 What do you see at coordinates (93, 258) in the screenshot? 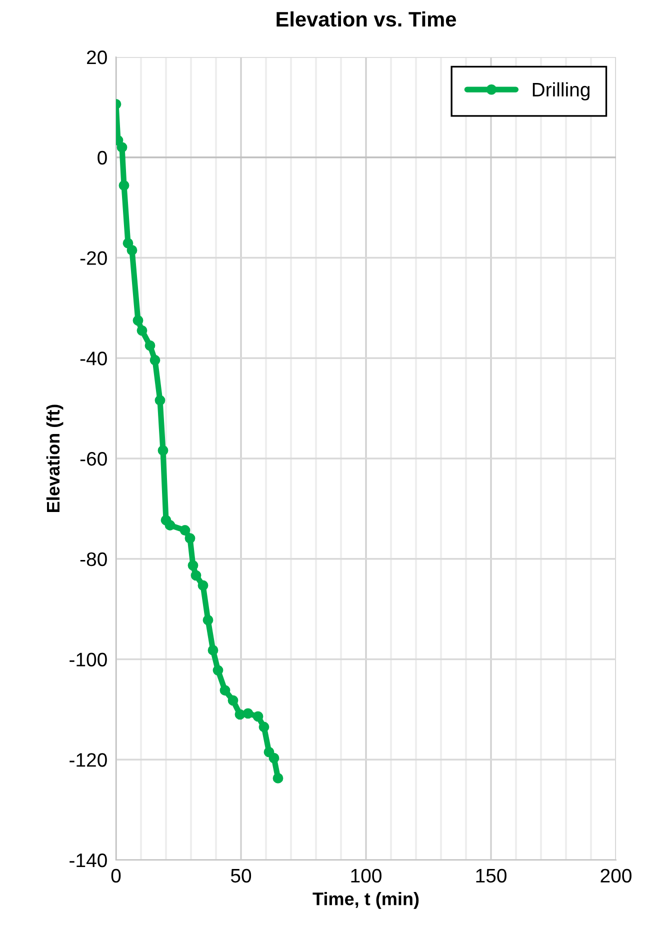
I see `y-tick-label: -20` at bounding box center [93, 258].